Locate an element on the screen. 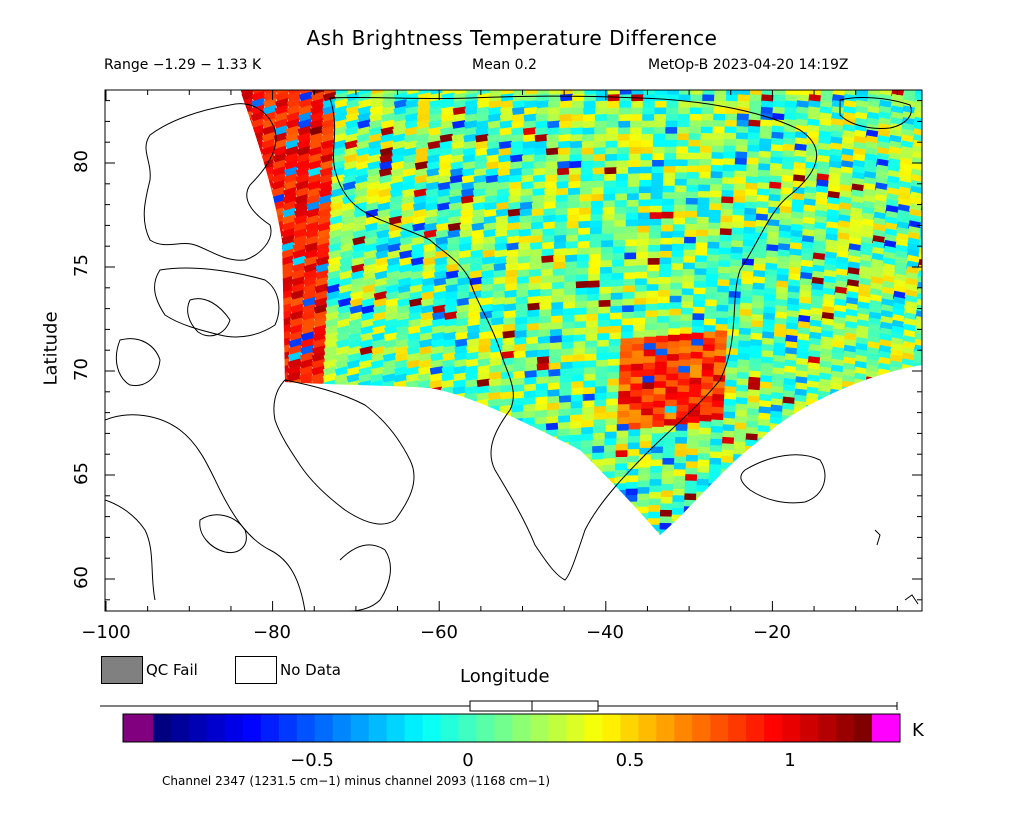  colorbar-under is located at coordinates (138, 728).